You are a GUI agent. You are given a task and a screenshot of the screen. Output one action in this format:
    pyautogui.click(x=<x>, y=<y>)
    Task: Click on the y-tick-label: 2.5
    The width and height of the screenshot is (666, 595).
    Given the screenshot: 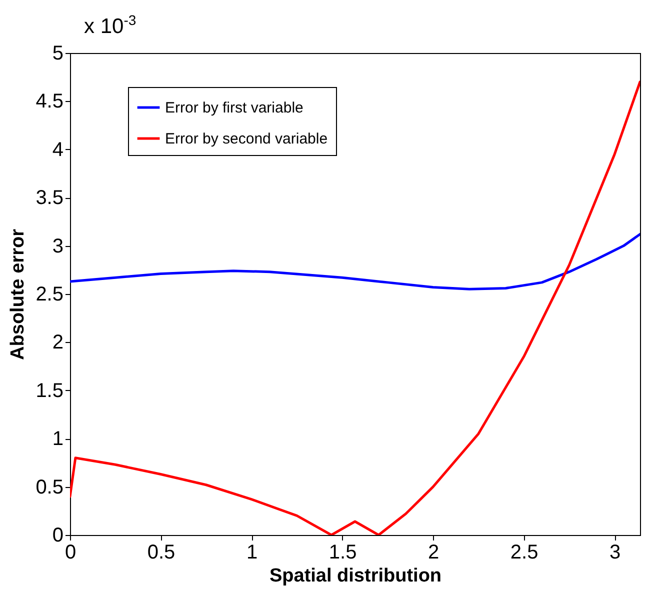 What is the action you would take?
    pyautogui.click(x=50, y=295)
    